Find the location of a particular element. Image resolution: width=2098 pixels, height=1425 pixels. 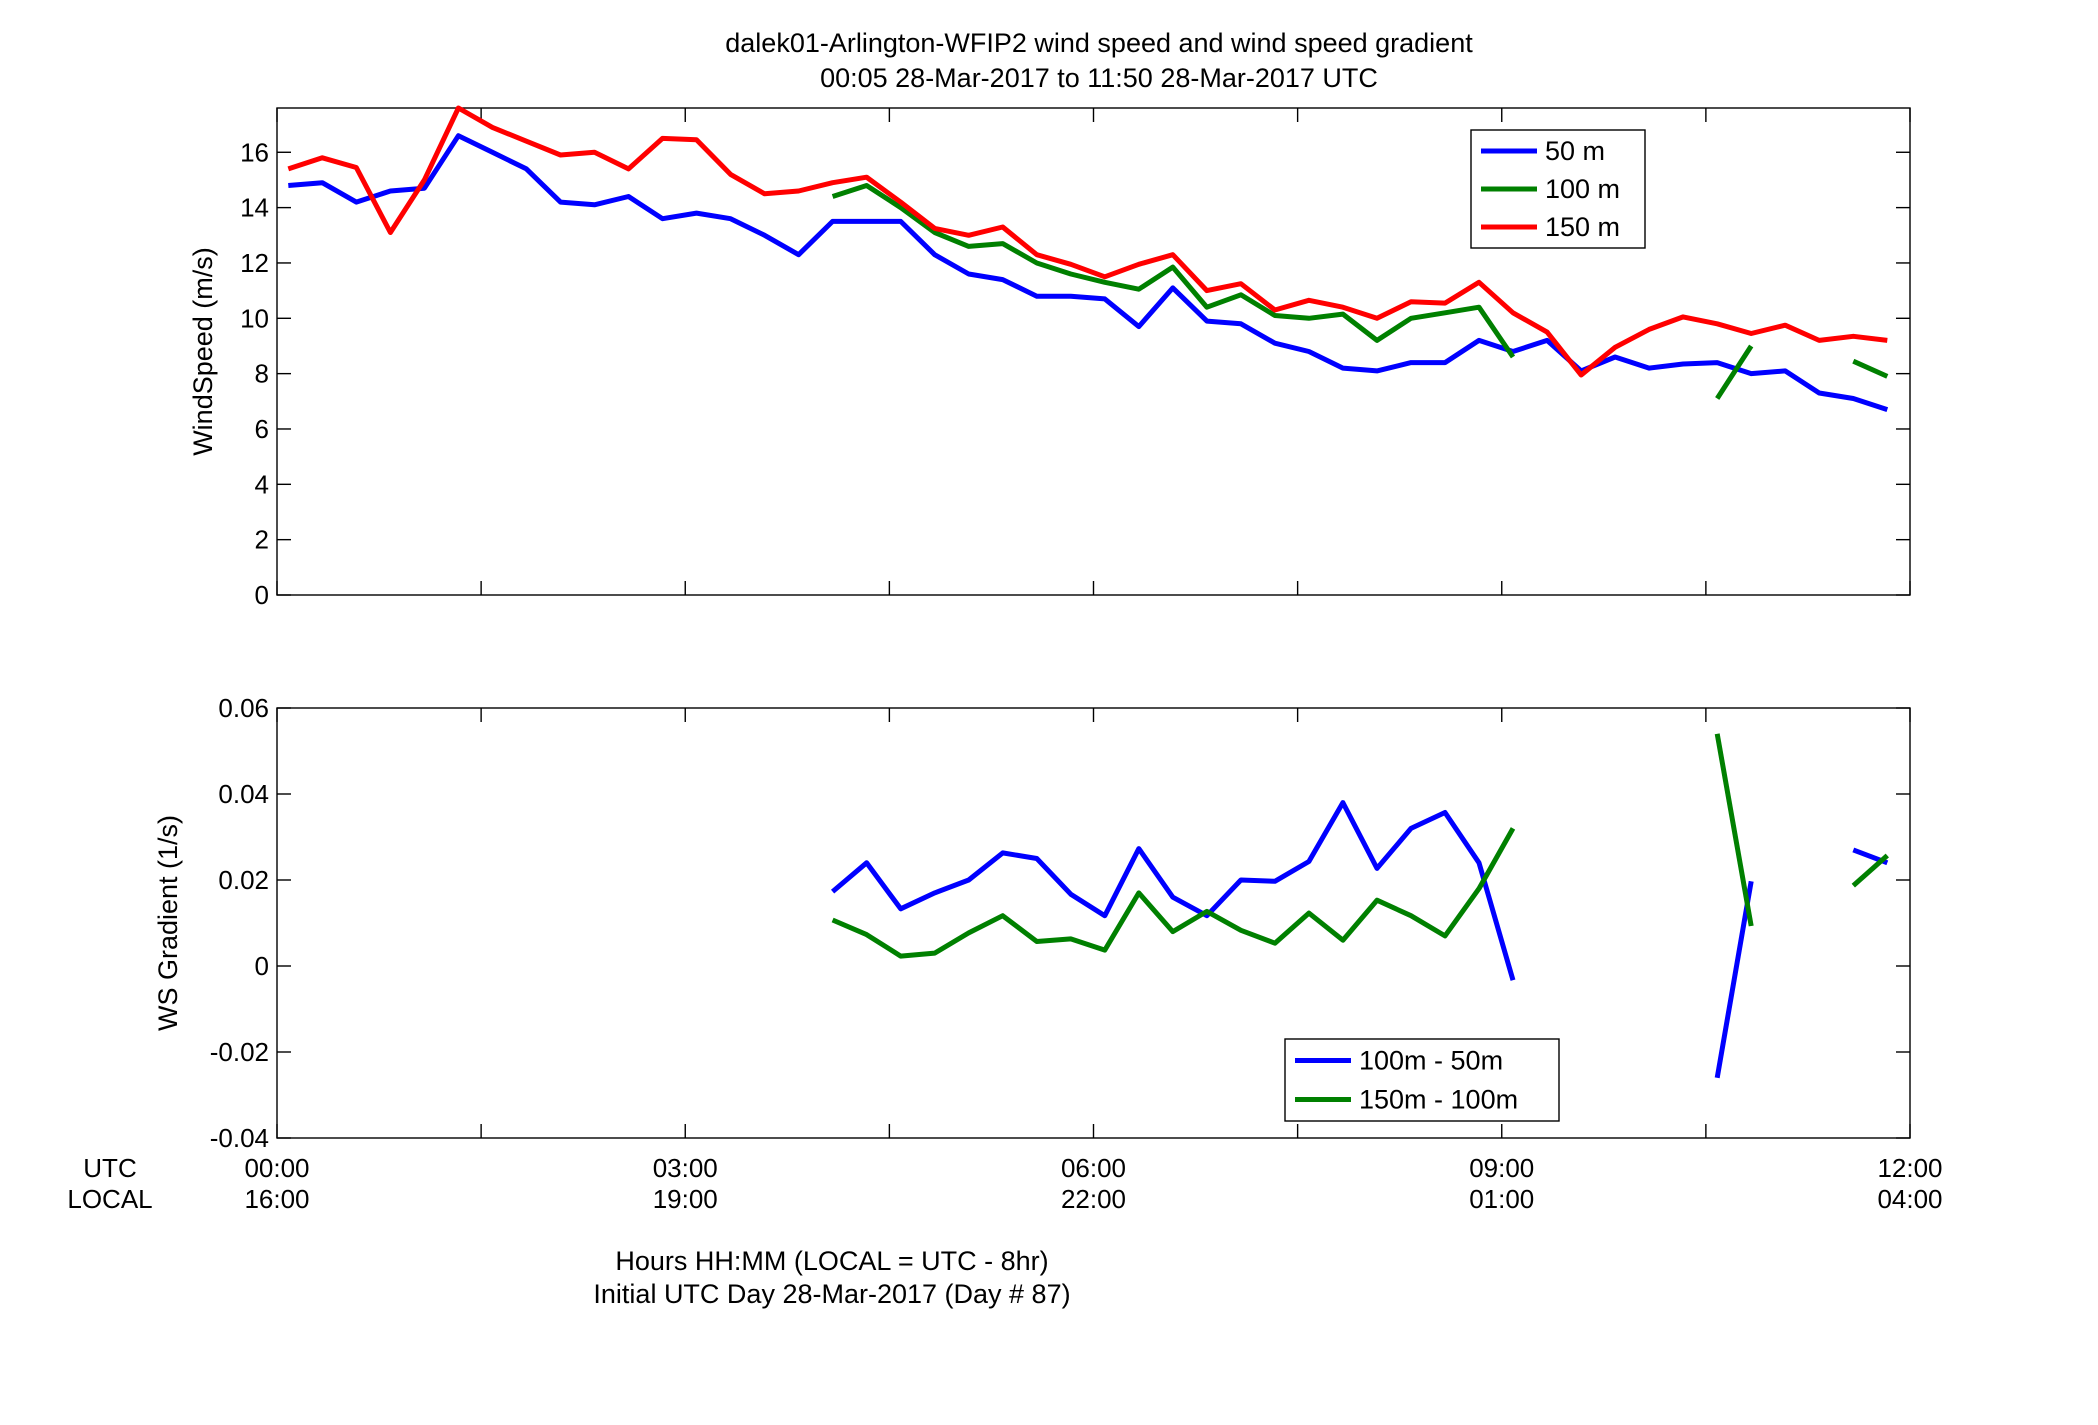

gradient-y-tick-label: 0.06 is located at coordinates (243, 708).